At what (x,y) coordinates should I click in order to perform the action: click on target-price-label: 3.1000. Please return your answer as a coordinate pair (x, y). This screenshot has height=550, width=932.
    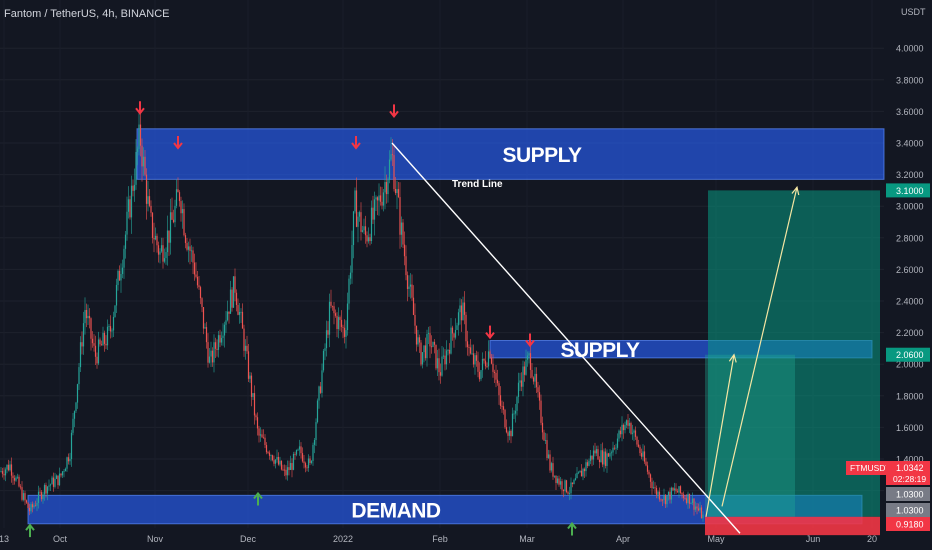
    Looking at the image, I should click on (910, 191).